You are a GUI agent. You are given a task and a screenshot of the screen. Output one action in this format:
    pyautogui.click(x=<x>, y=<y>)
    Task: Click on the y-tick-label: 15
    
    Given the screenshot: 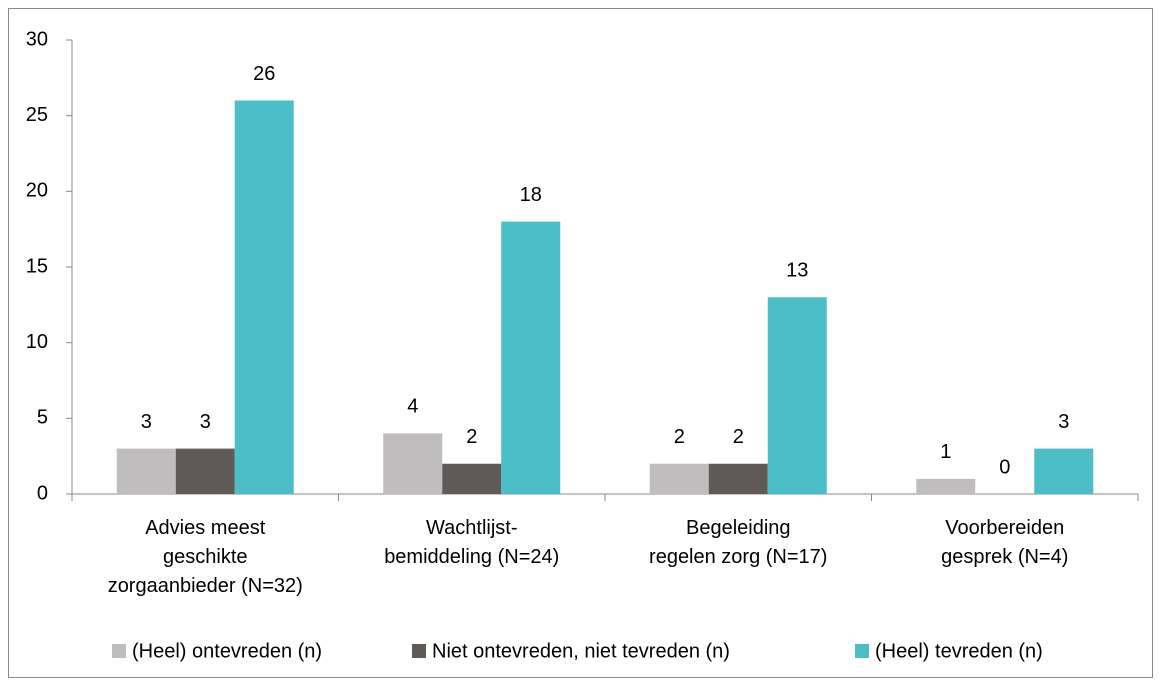 What is the action you would take?
    pyautogui.click(x=37, y=266)
    